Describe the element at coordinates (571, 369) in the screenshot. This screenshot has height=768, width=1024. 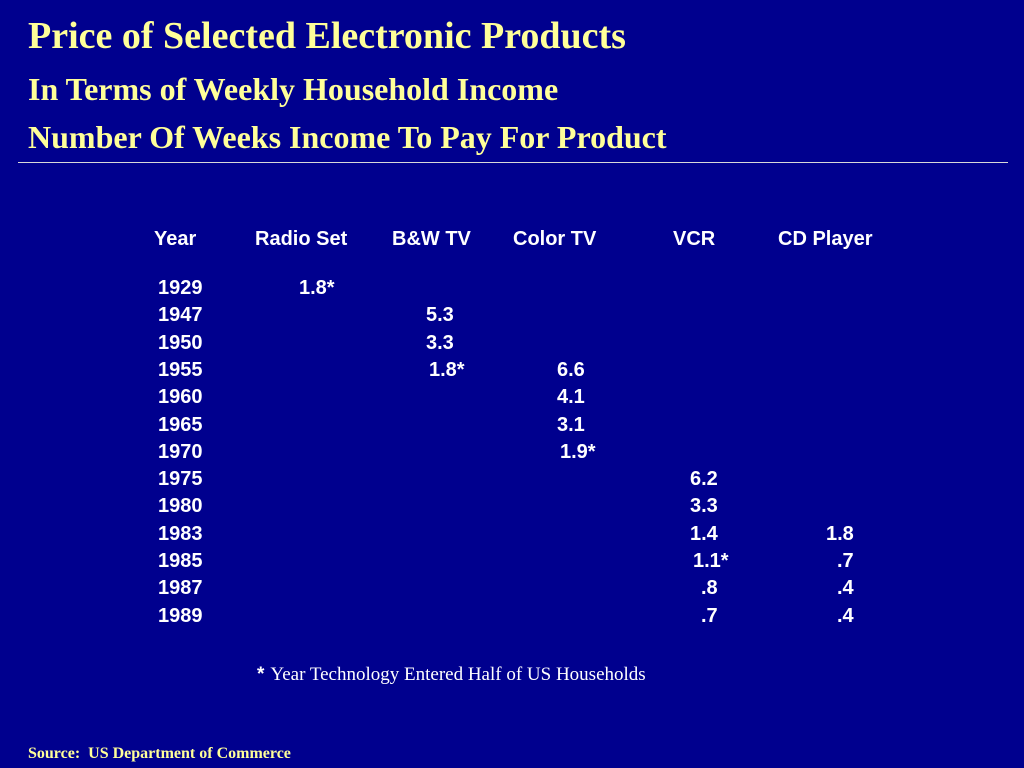
I see `value-cell-color-tv: 6.6` at that location.